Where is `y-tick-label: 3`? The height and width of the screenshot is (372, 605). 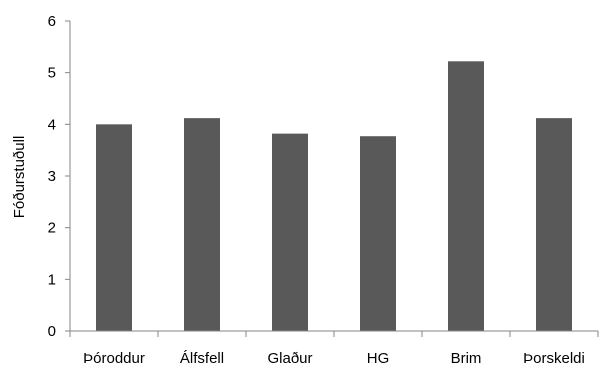 y-tick-label: 3 is located at coordinates (52, 176).